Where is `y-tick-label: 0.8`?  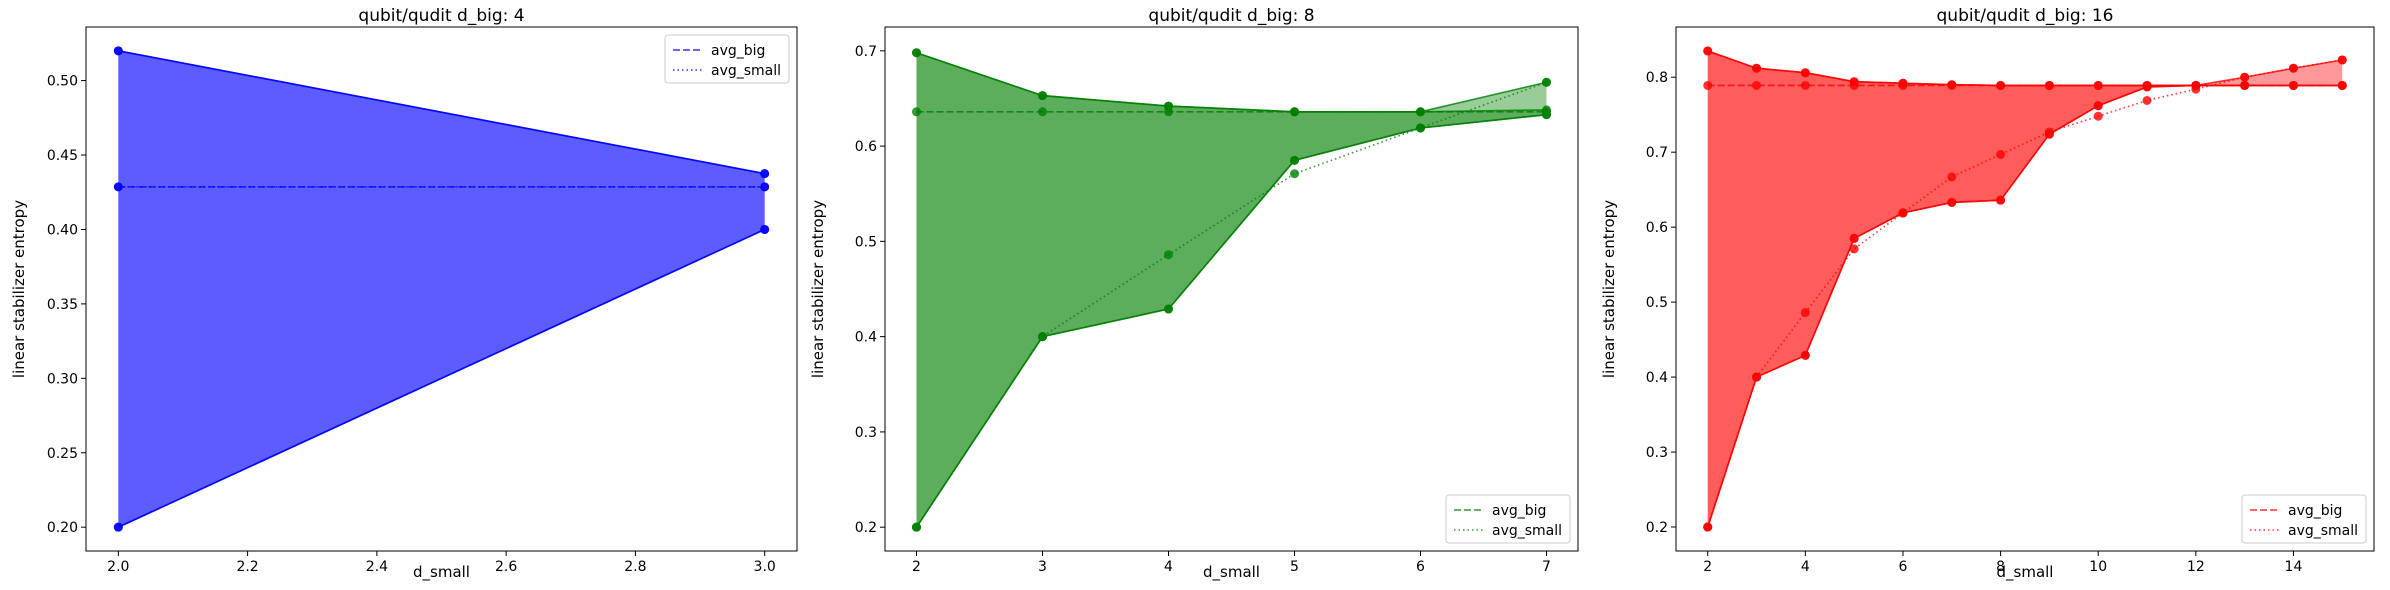 y-tick-label: 0.8 is located at coordinates (1657, 78).